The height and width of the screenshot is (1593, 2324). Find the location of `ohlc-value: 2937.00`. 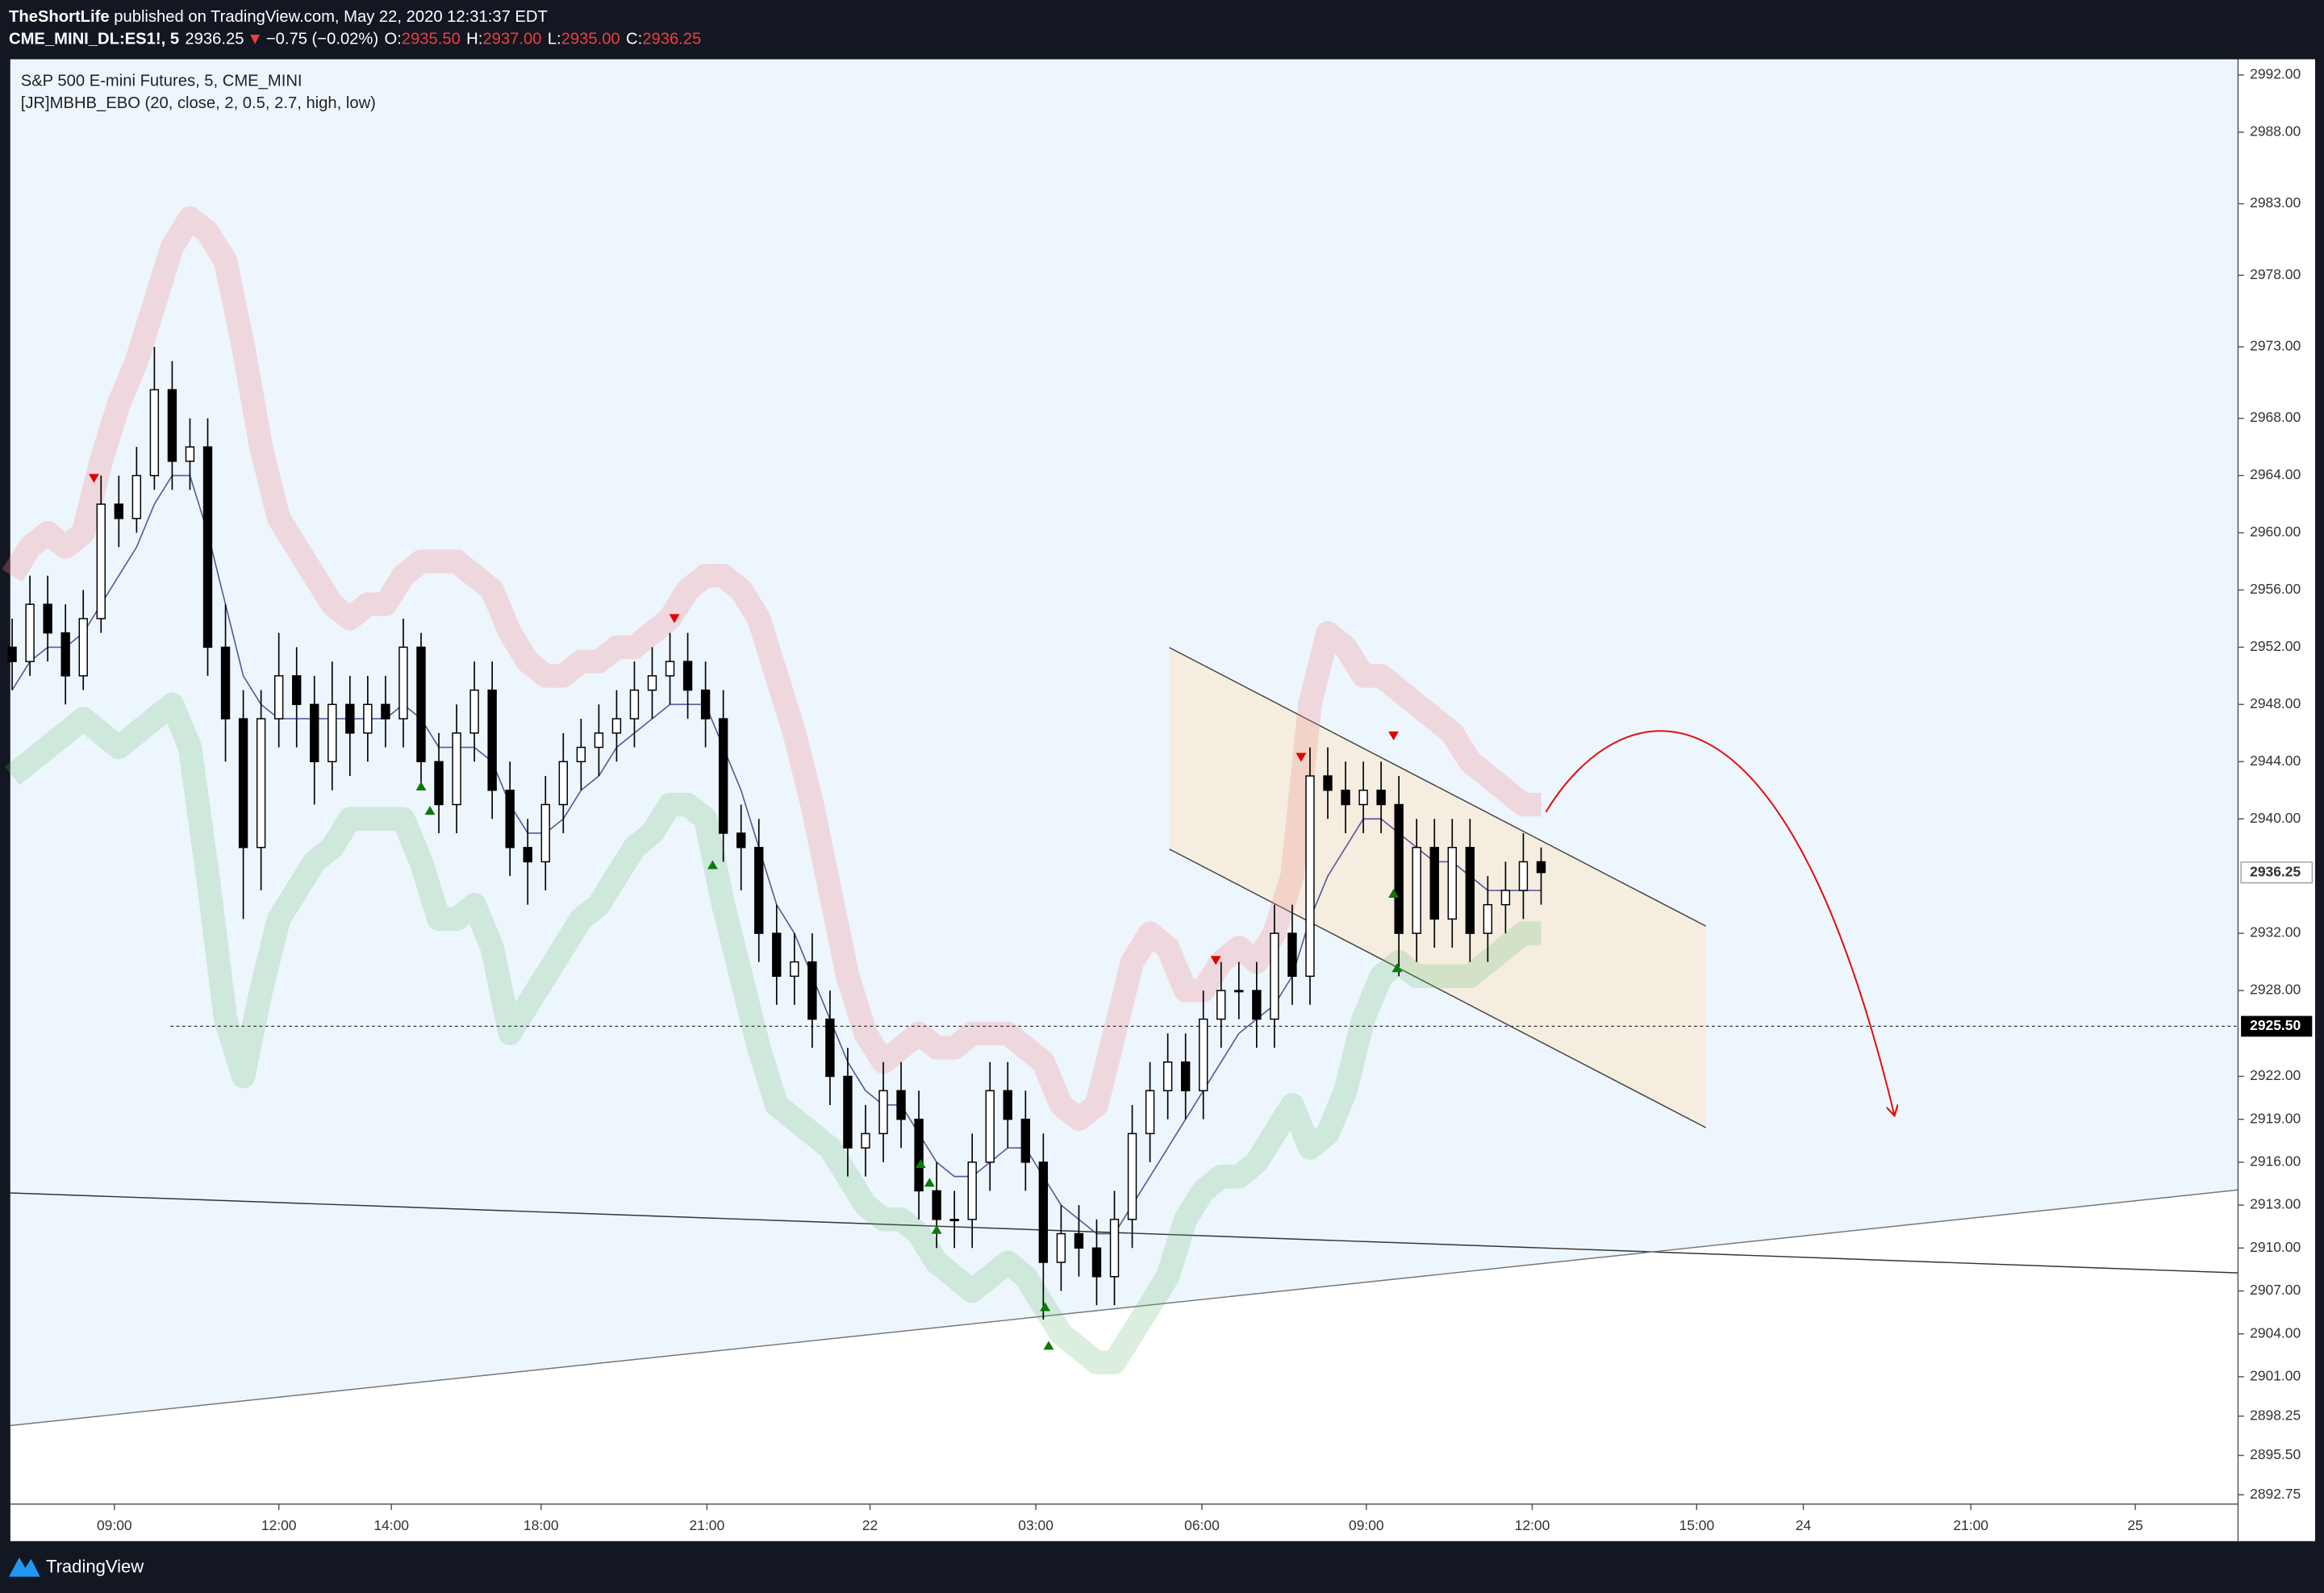

ohlc-value: 2937.00 is located at coordinates (511, 39).